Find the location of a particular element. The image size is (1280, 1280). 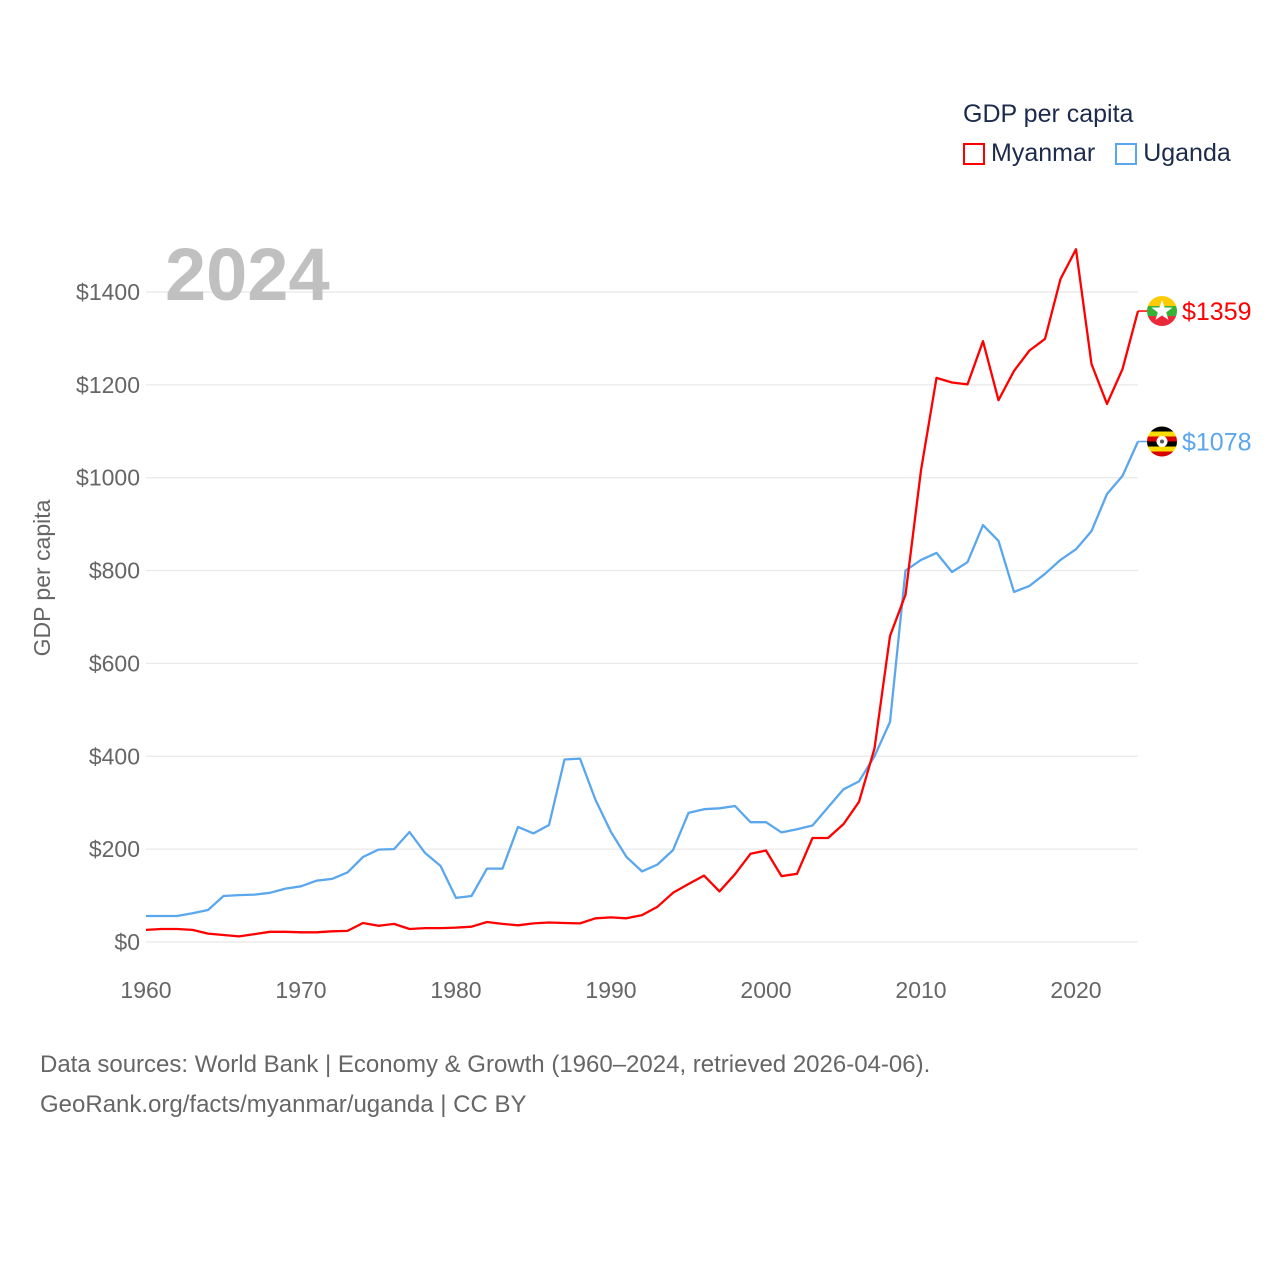

y-tick-label: $0 is located at coordinates (127, 942).